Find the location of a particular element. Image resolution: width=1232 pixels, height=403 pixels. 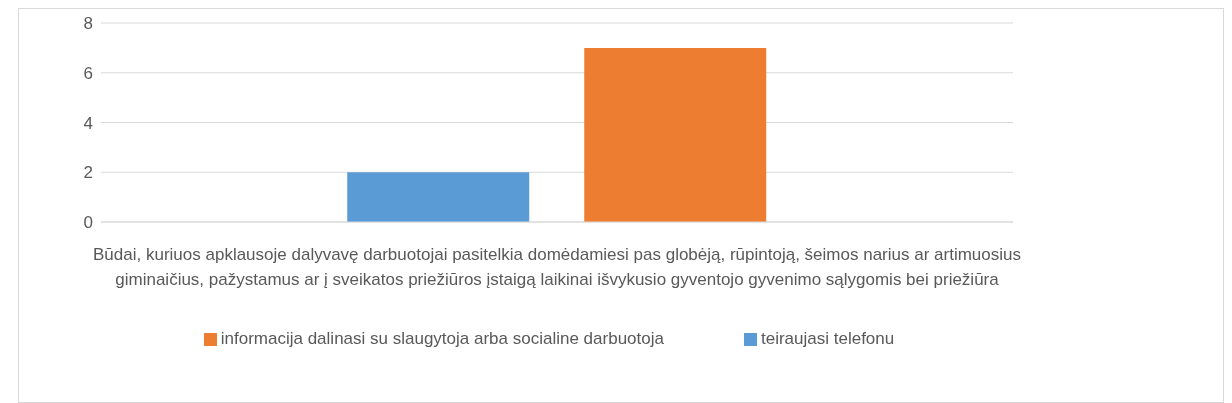

legend-label: informacija dalinasi su slaugytoja arba socialine darbuotoja is located at coordinates (442, 338).